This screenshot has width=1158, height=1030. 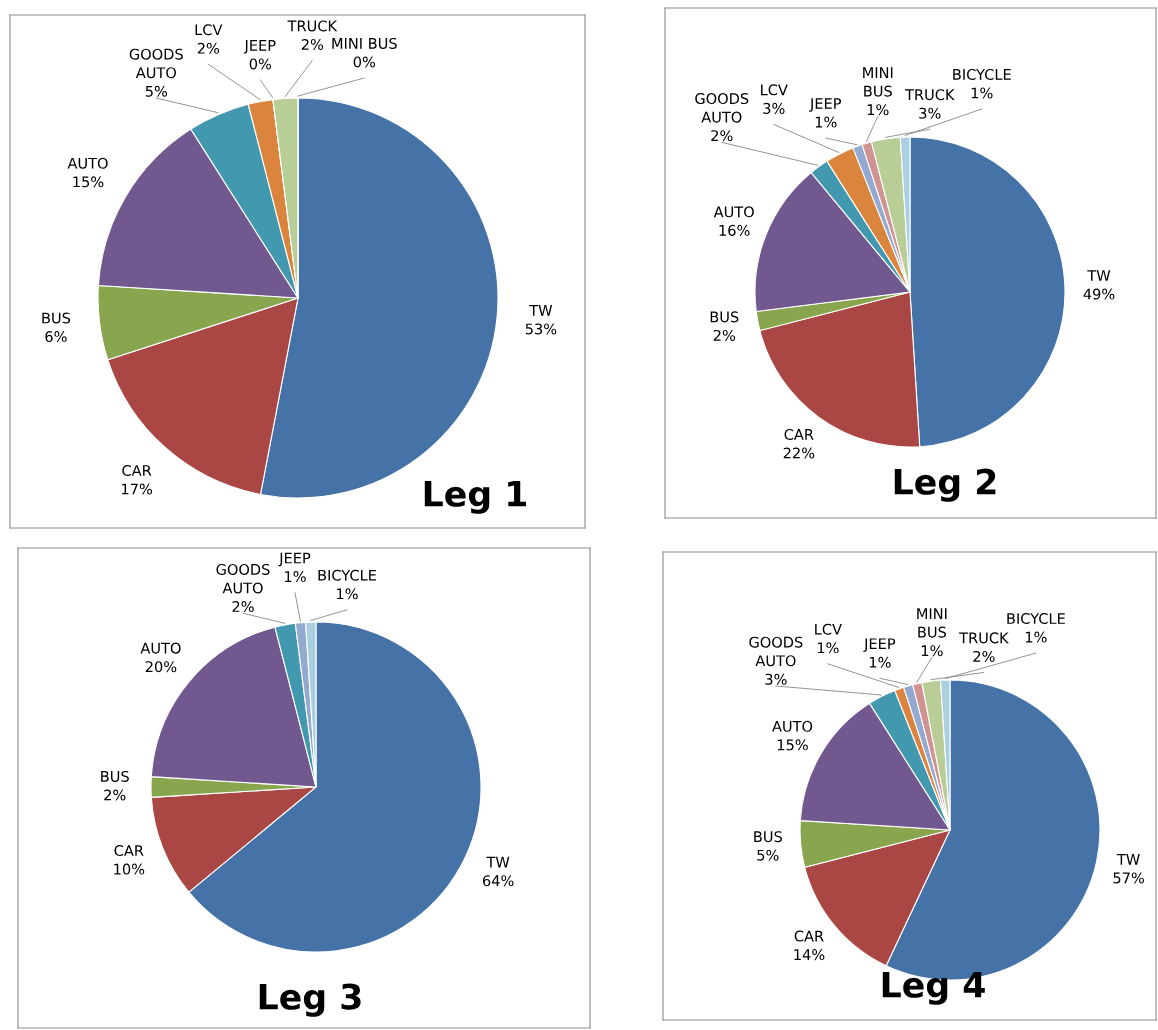 What do you see at coordinates (498, 881) in the screenshot?
I see `data-label: 64%` at bounding box center [498, 881].